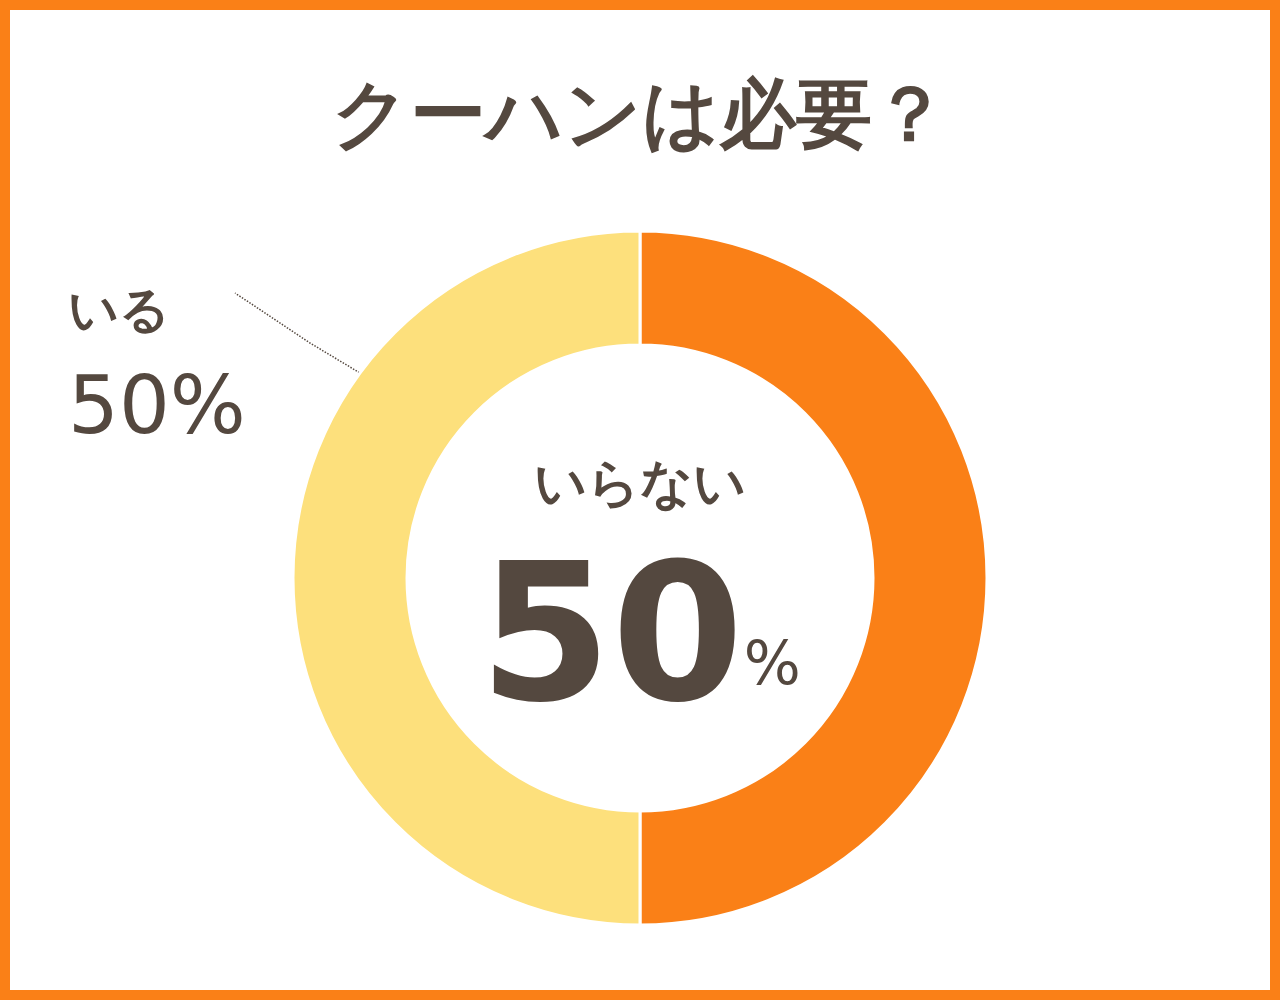 This screenshot has height=1000, width=1280. What do you see at coordinates (119, 310) in the screenshot?
I see `slice-label: いる` at bounding box center [119, 310].